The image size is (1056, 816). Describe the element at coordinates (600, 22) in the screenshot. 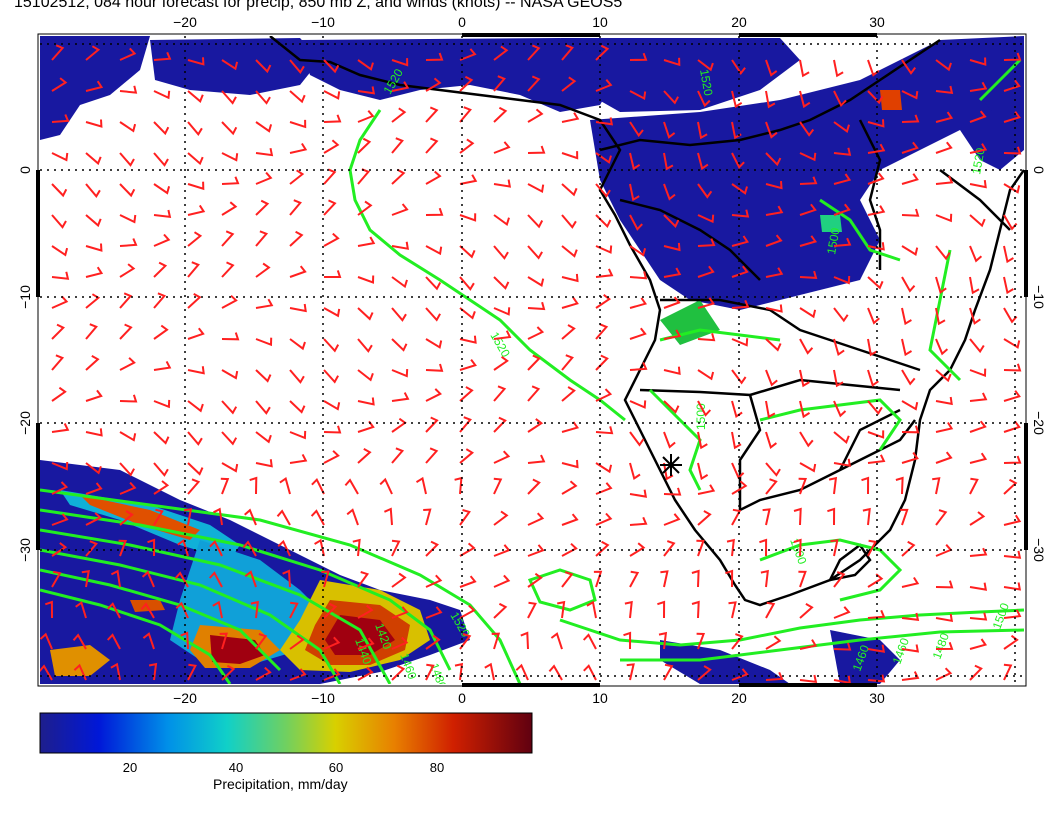

I see `lon-tick-top: 10` at that location.